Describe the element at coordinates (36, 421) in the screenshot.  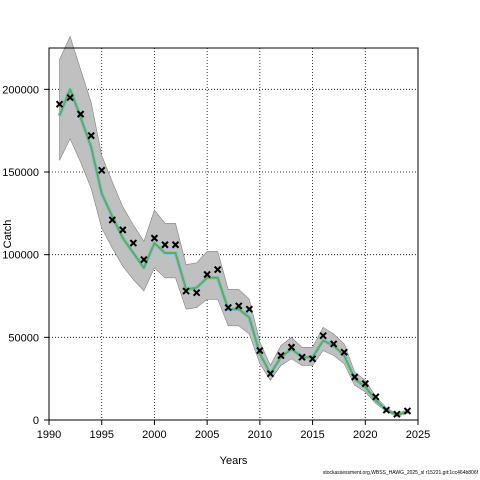
I see `y-tick-label: 0` at that location.